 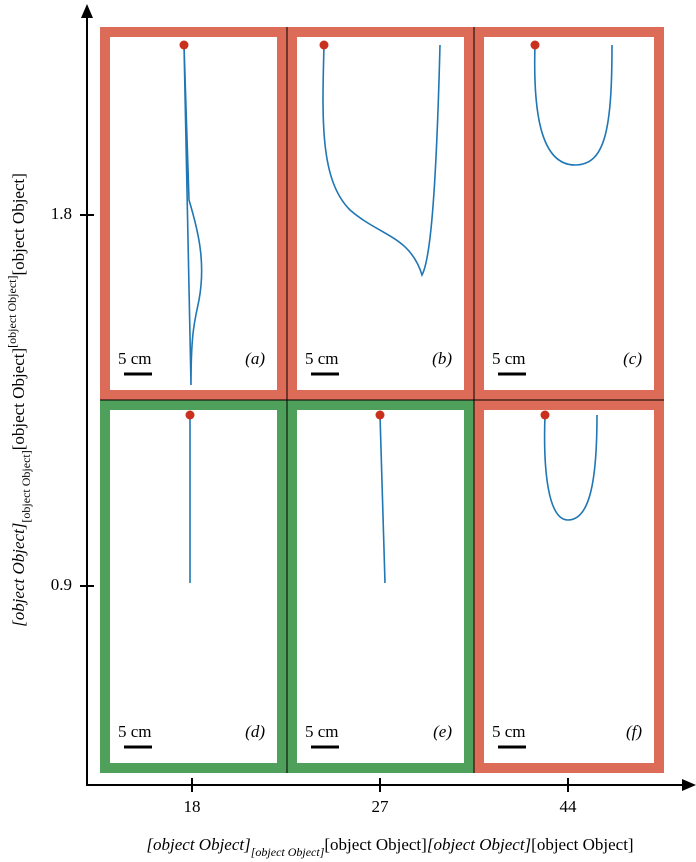 I want to click on y-tick-label: 0.9, so click(x=61, y=584).